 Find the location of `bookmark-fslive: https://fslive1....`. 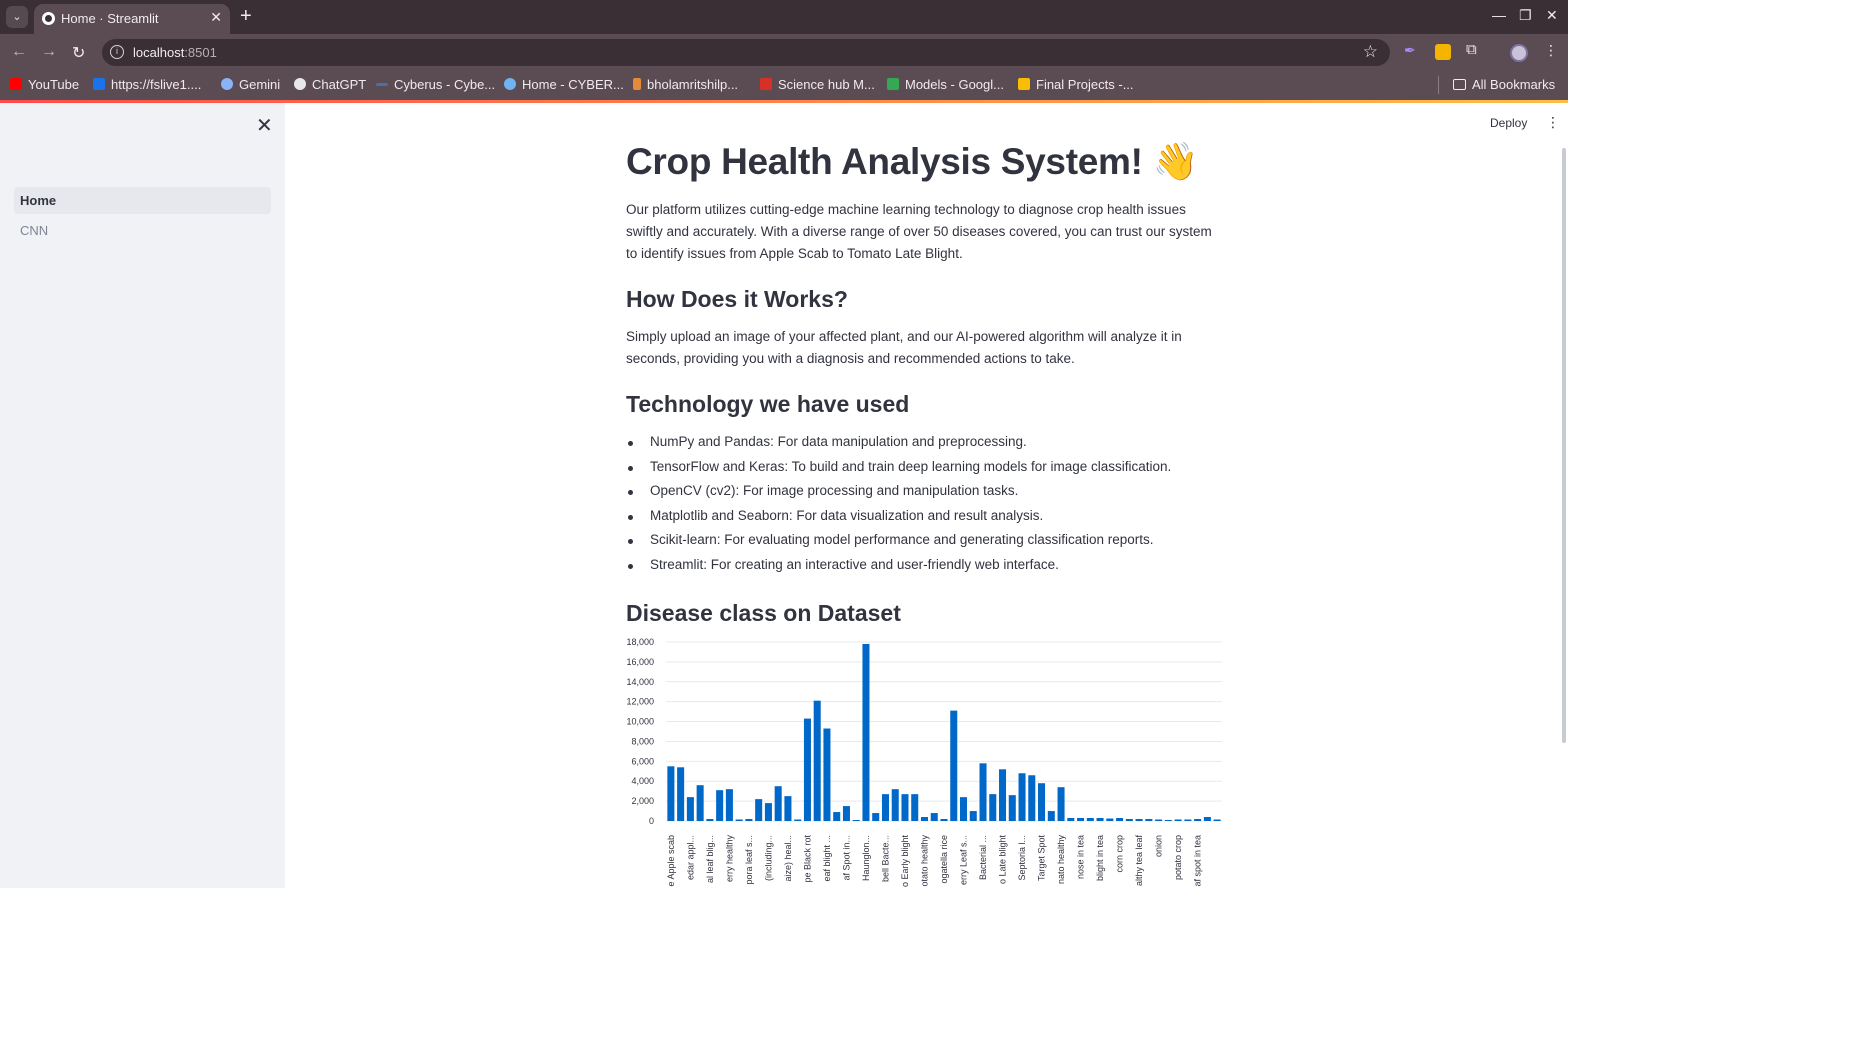

bookmark-fslive: https://fslive1.... is located at coordinates (147, 84).